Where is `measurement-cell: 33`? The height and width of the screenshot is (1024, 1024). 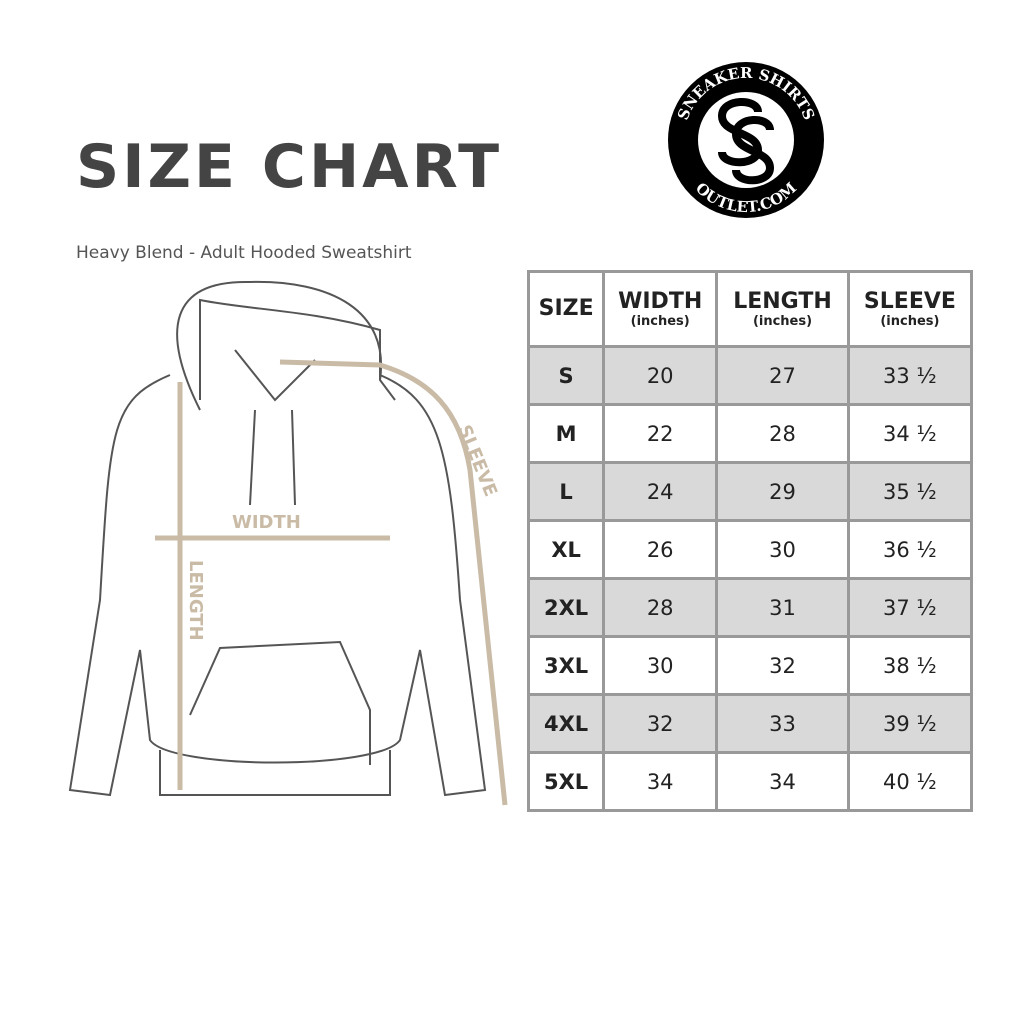
measurement-cell: 33 is located at coordinates (782, 723).